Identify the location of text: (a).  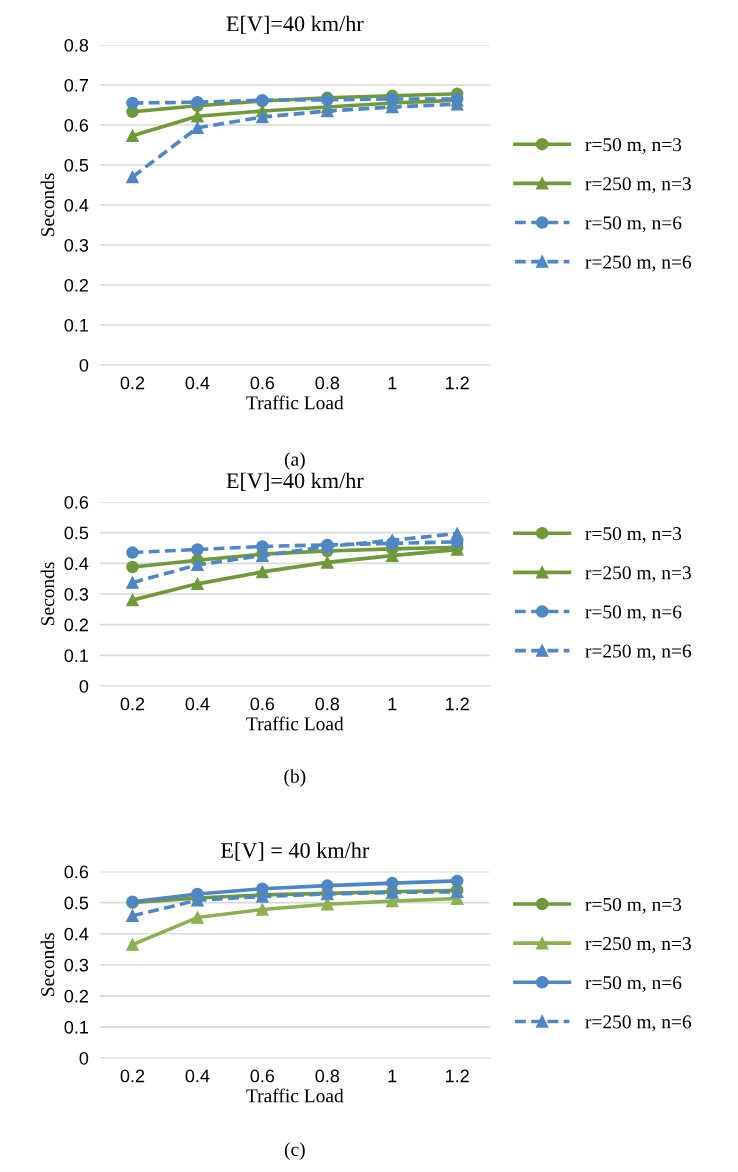
(294, 461).